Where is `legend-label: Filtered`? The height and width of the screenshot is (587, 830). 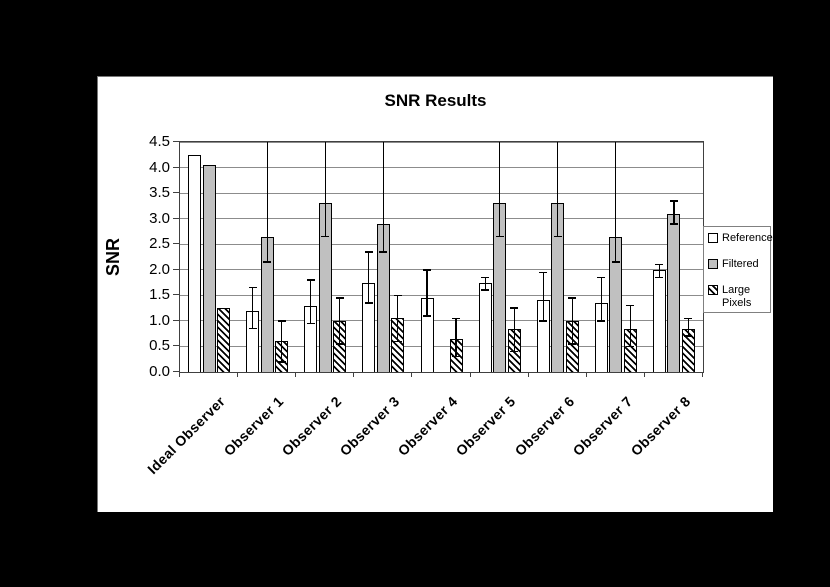
legend-label: Filtered is located at coordinates (740, 264).